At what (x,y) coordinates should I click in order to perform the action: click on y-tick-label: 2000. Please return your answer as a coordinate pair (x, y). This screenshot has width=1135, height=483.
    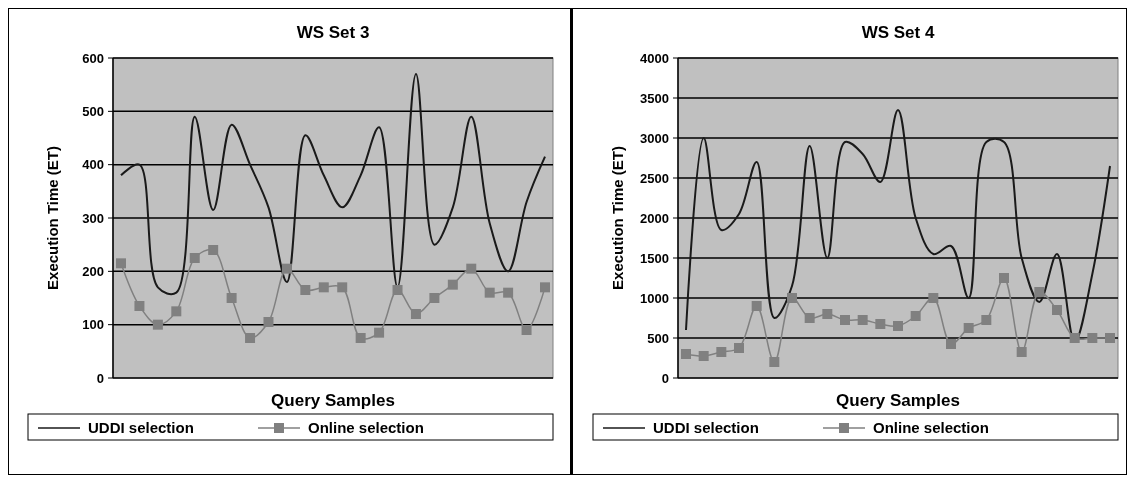
    Looking at the image, I should click on (654, 218).